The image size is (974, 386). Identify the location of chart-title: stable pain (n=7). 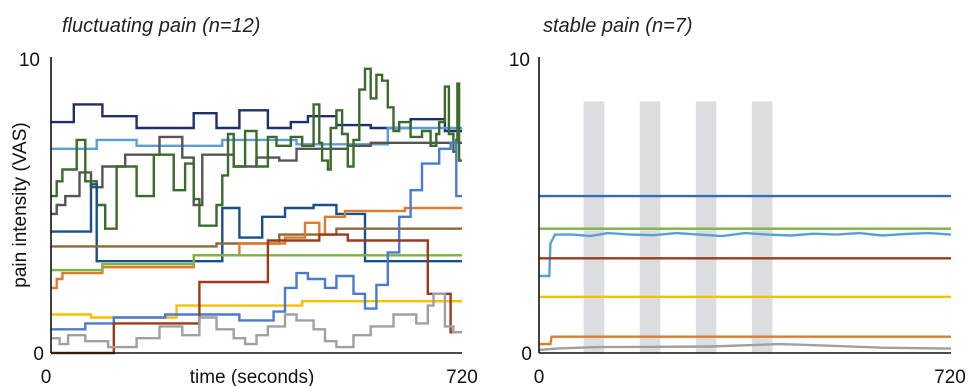
(618, 26).